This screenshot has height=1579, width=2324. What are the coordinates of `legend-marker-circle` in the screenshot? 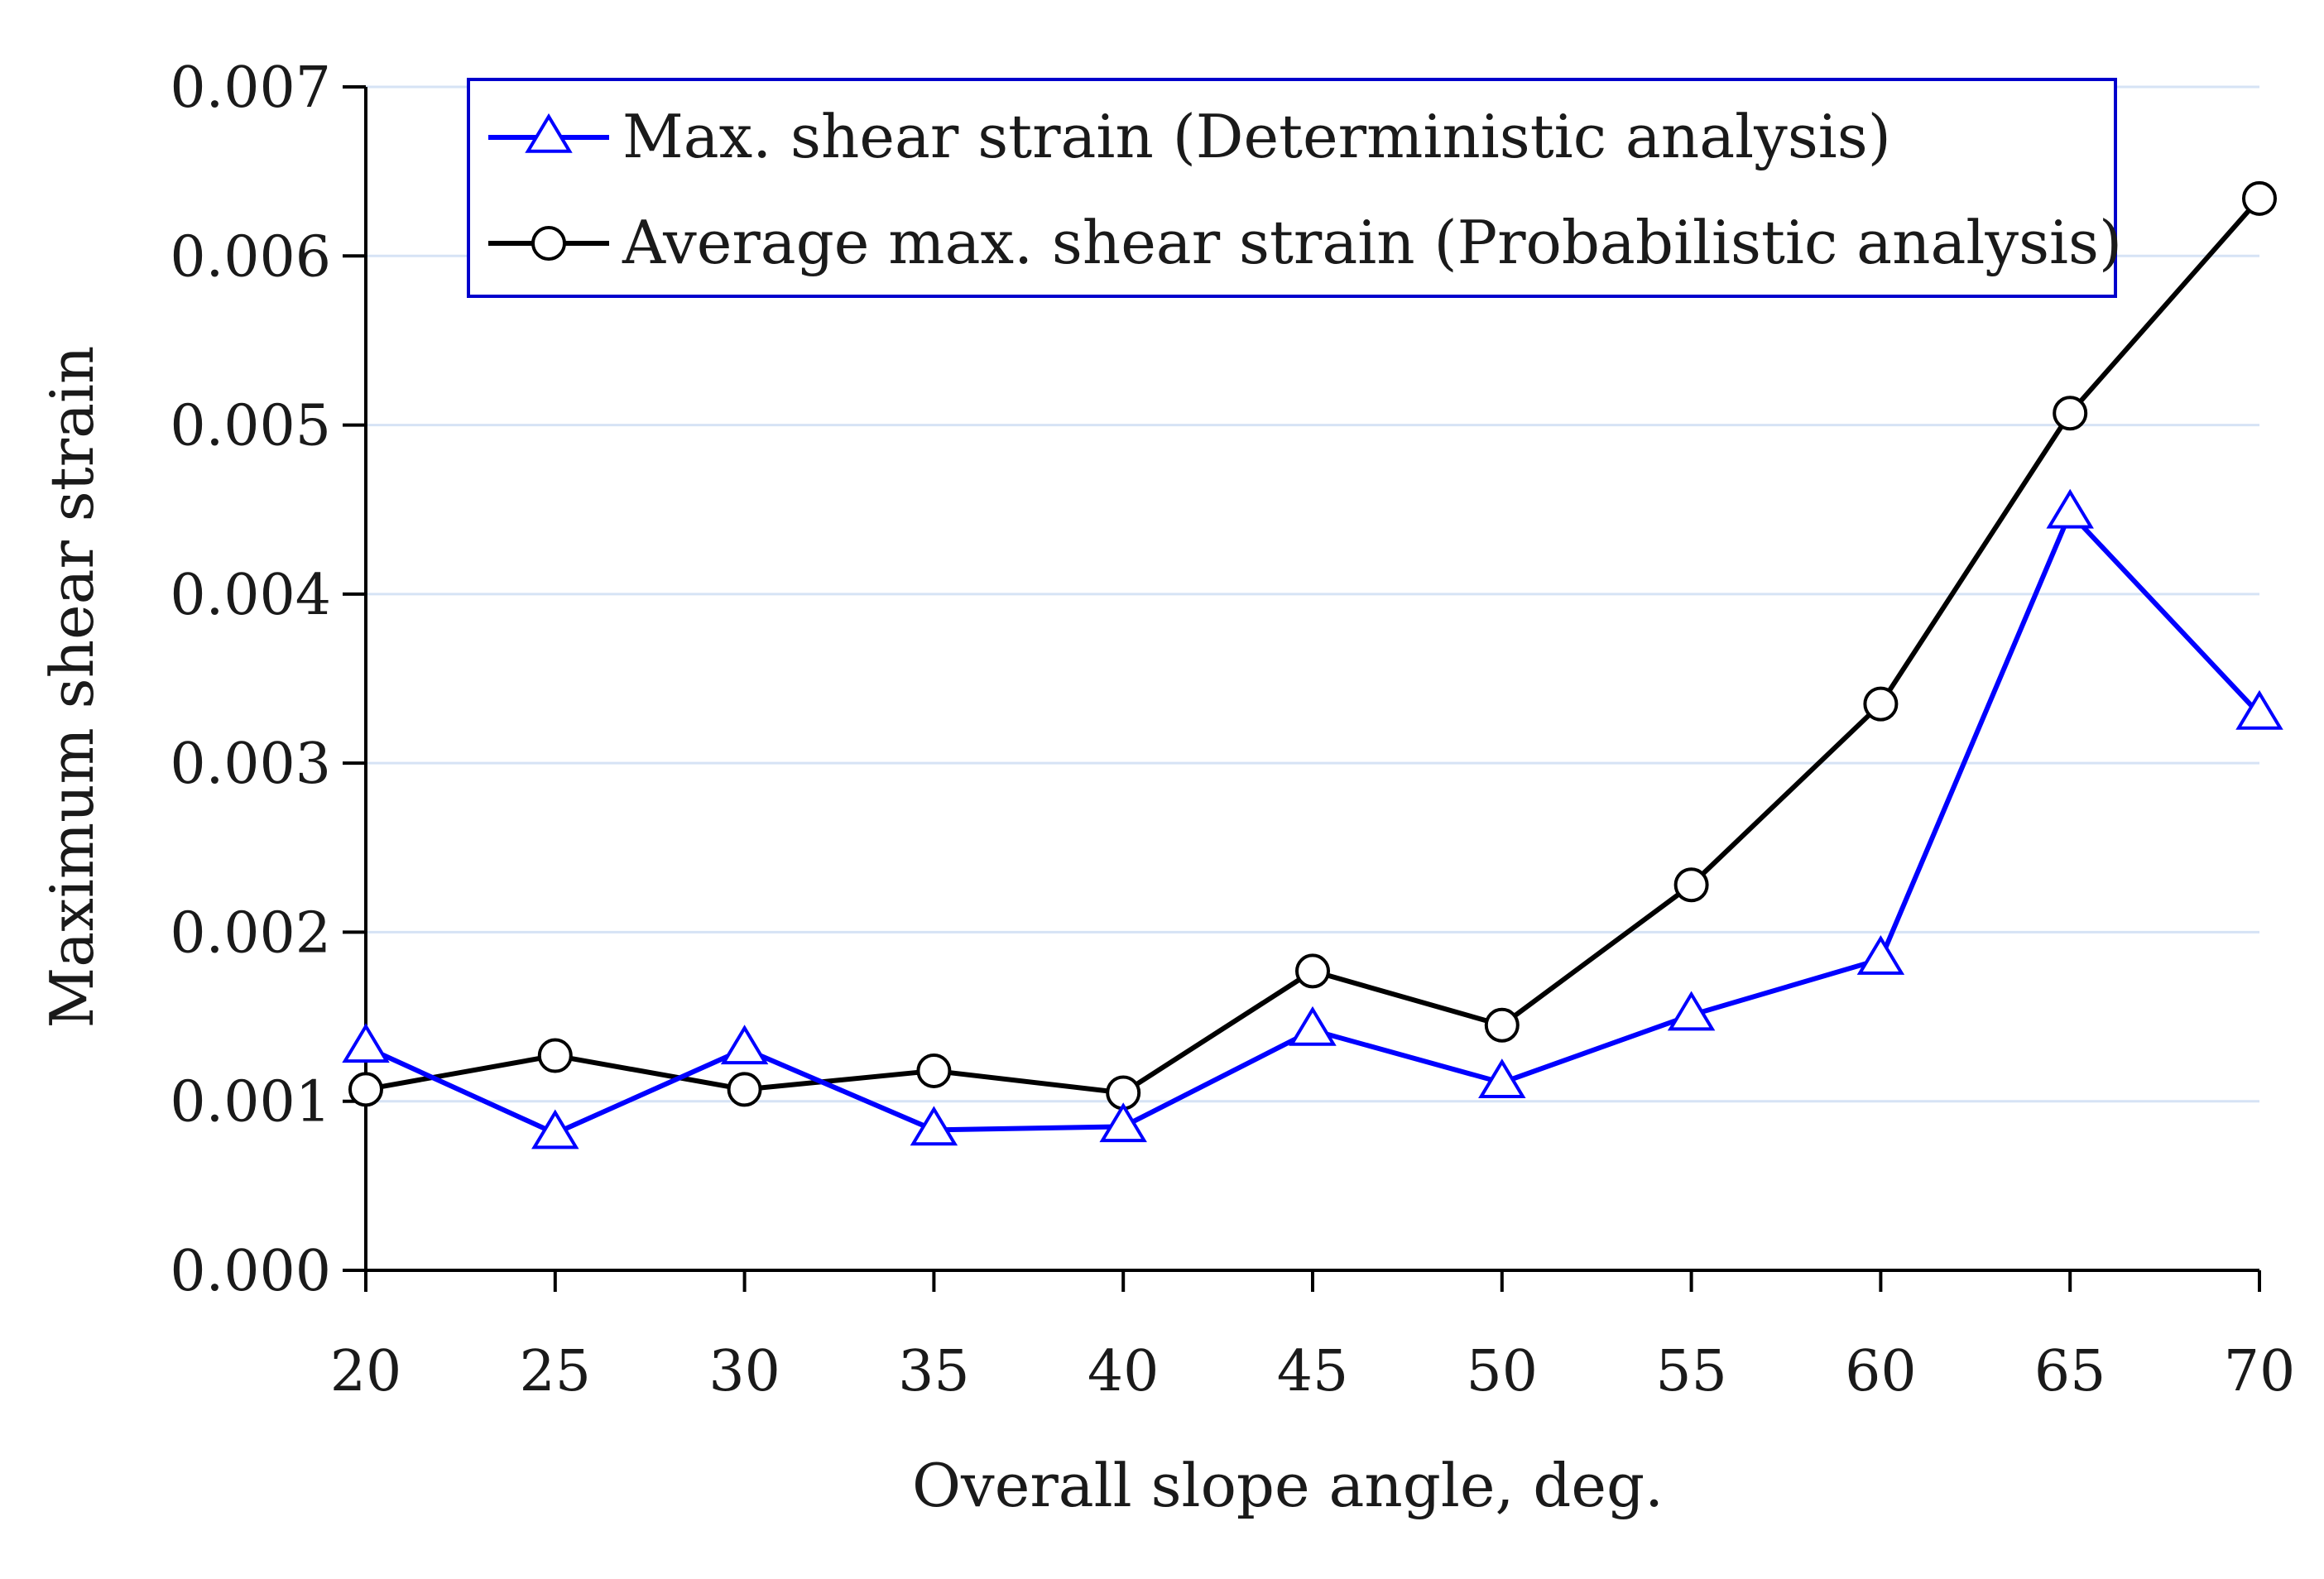 It's located at (548, 243).